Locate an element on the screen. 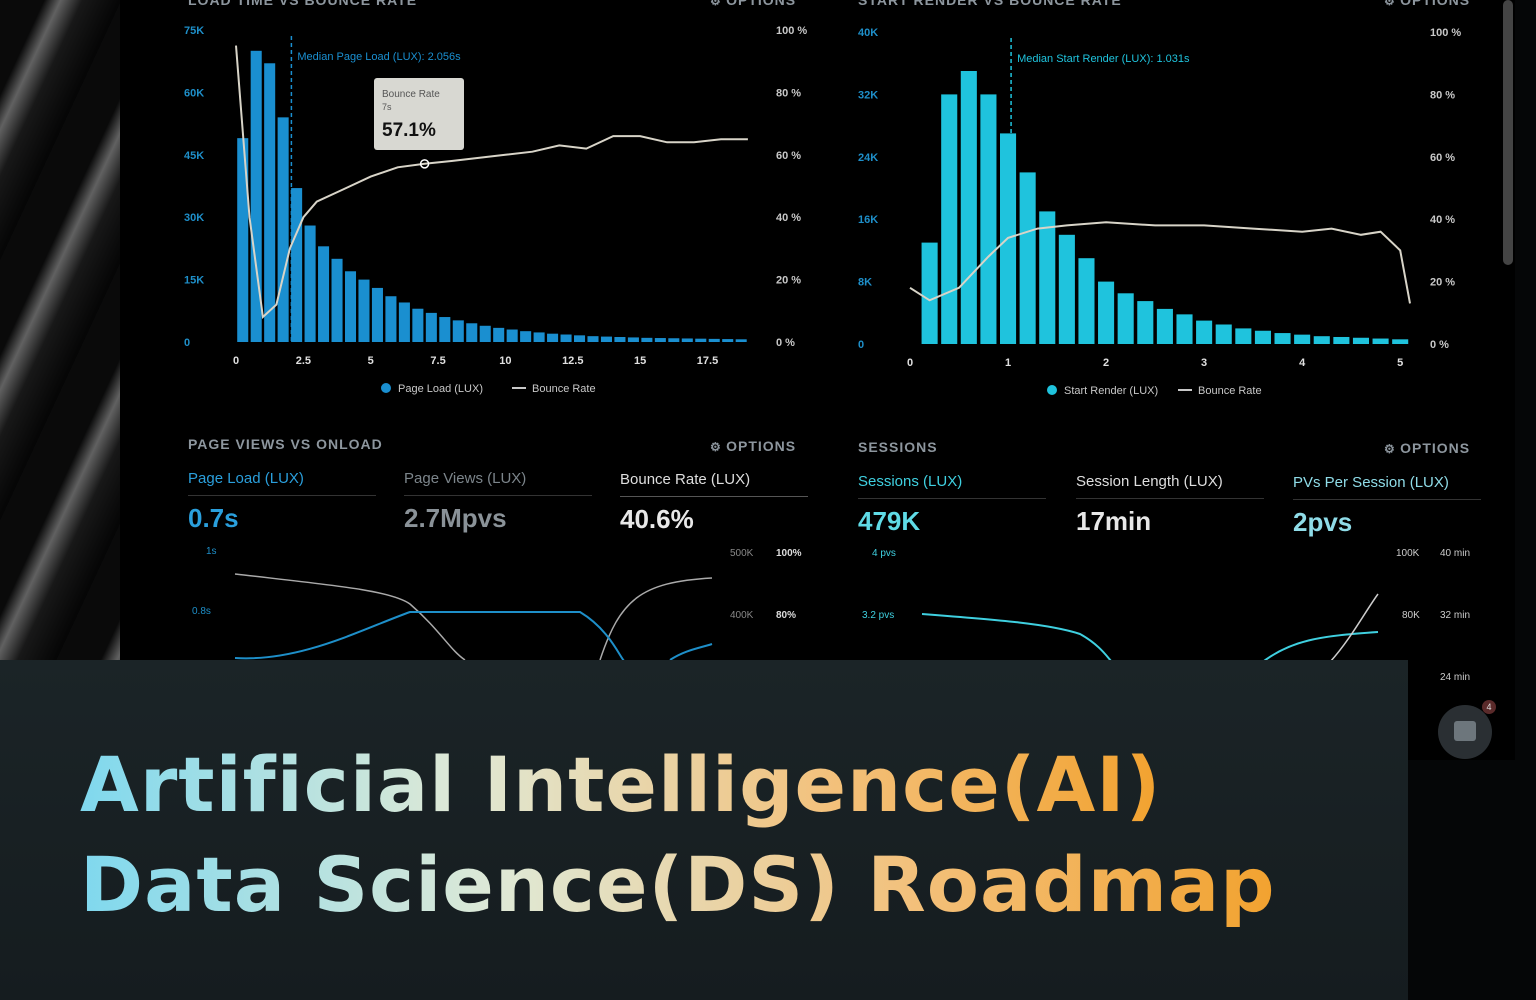 This screenshot has width=1536, height=1000. tooltip-box is located at coordinates (419, 114).